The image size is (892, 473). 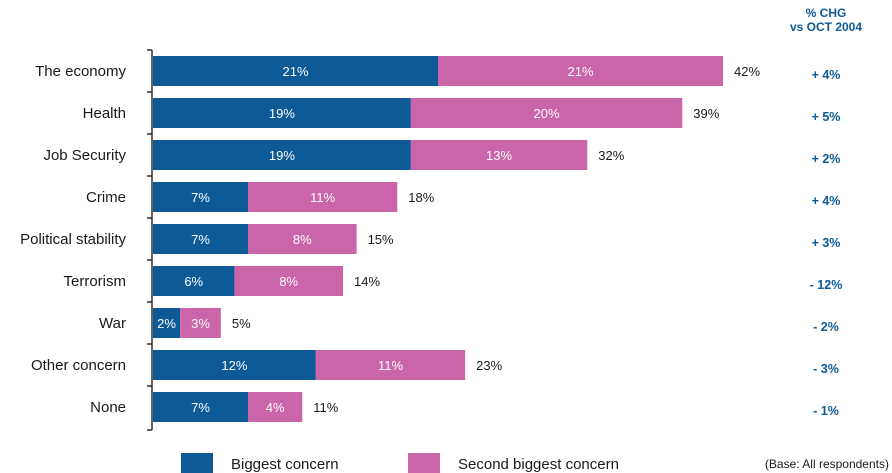 I want to click on bar-row: Political stability 7% 8% 15% + 3%, so click(x=430, y=239).